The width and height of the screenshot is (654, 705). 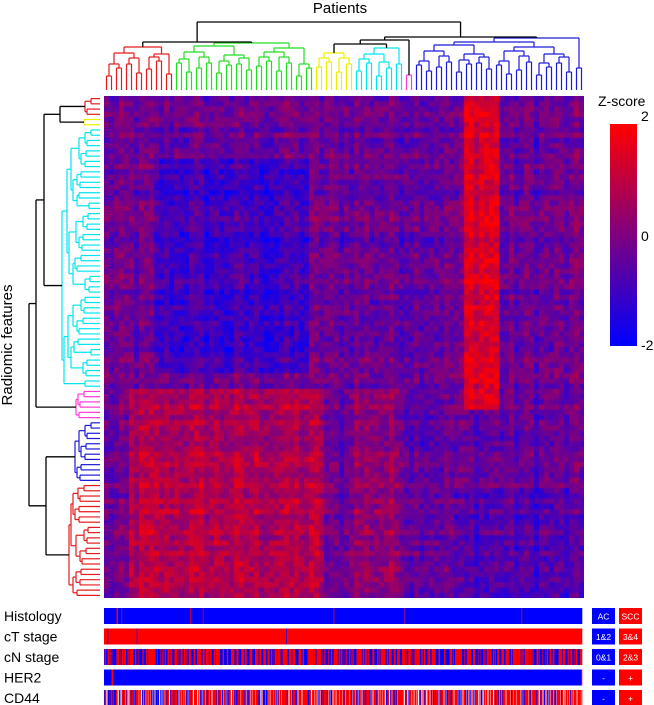 I want to click on colorbar-tick-max: 2, so click(x=645, y=116).